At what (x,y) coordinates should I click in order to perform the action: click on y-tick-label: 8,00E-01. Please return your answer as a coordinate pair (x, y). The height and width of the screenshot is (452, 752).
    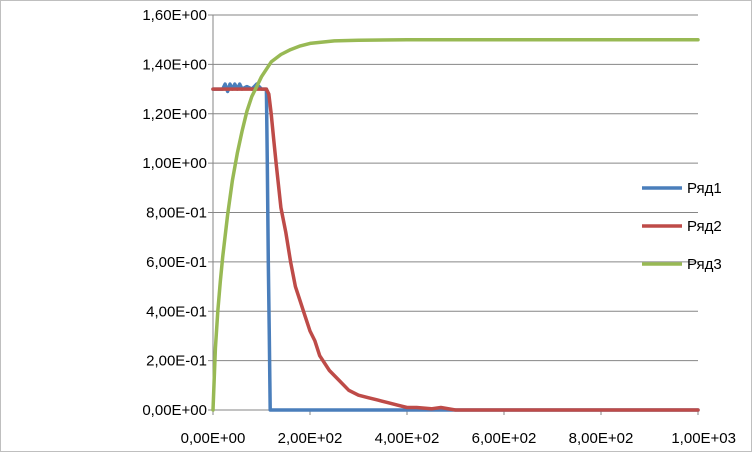
    Looking at the image, I should click on (176, 213).